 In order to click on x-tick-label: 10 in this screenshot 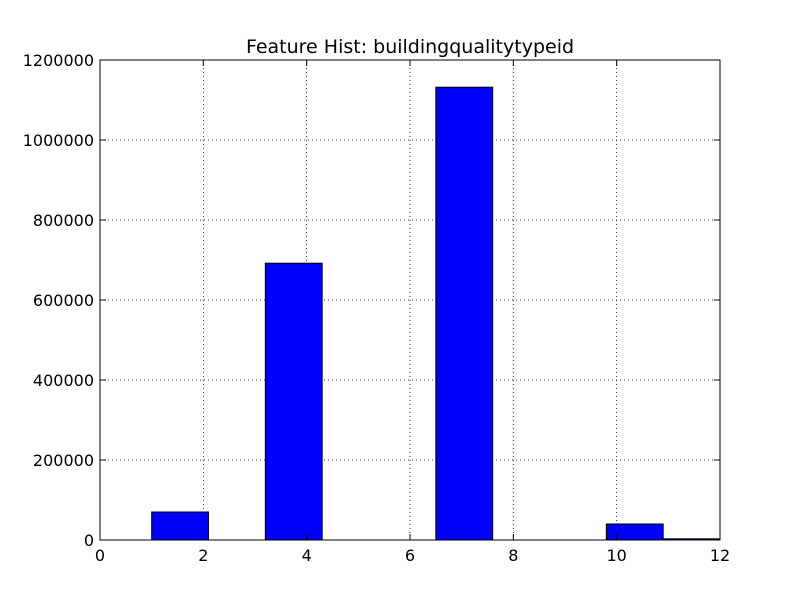, I will do `click(616, 555)`.